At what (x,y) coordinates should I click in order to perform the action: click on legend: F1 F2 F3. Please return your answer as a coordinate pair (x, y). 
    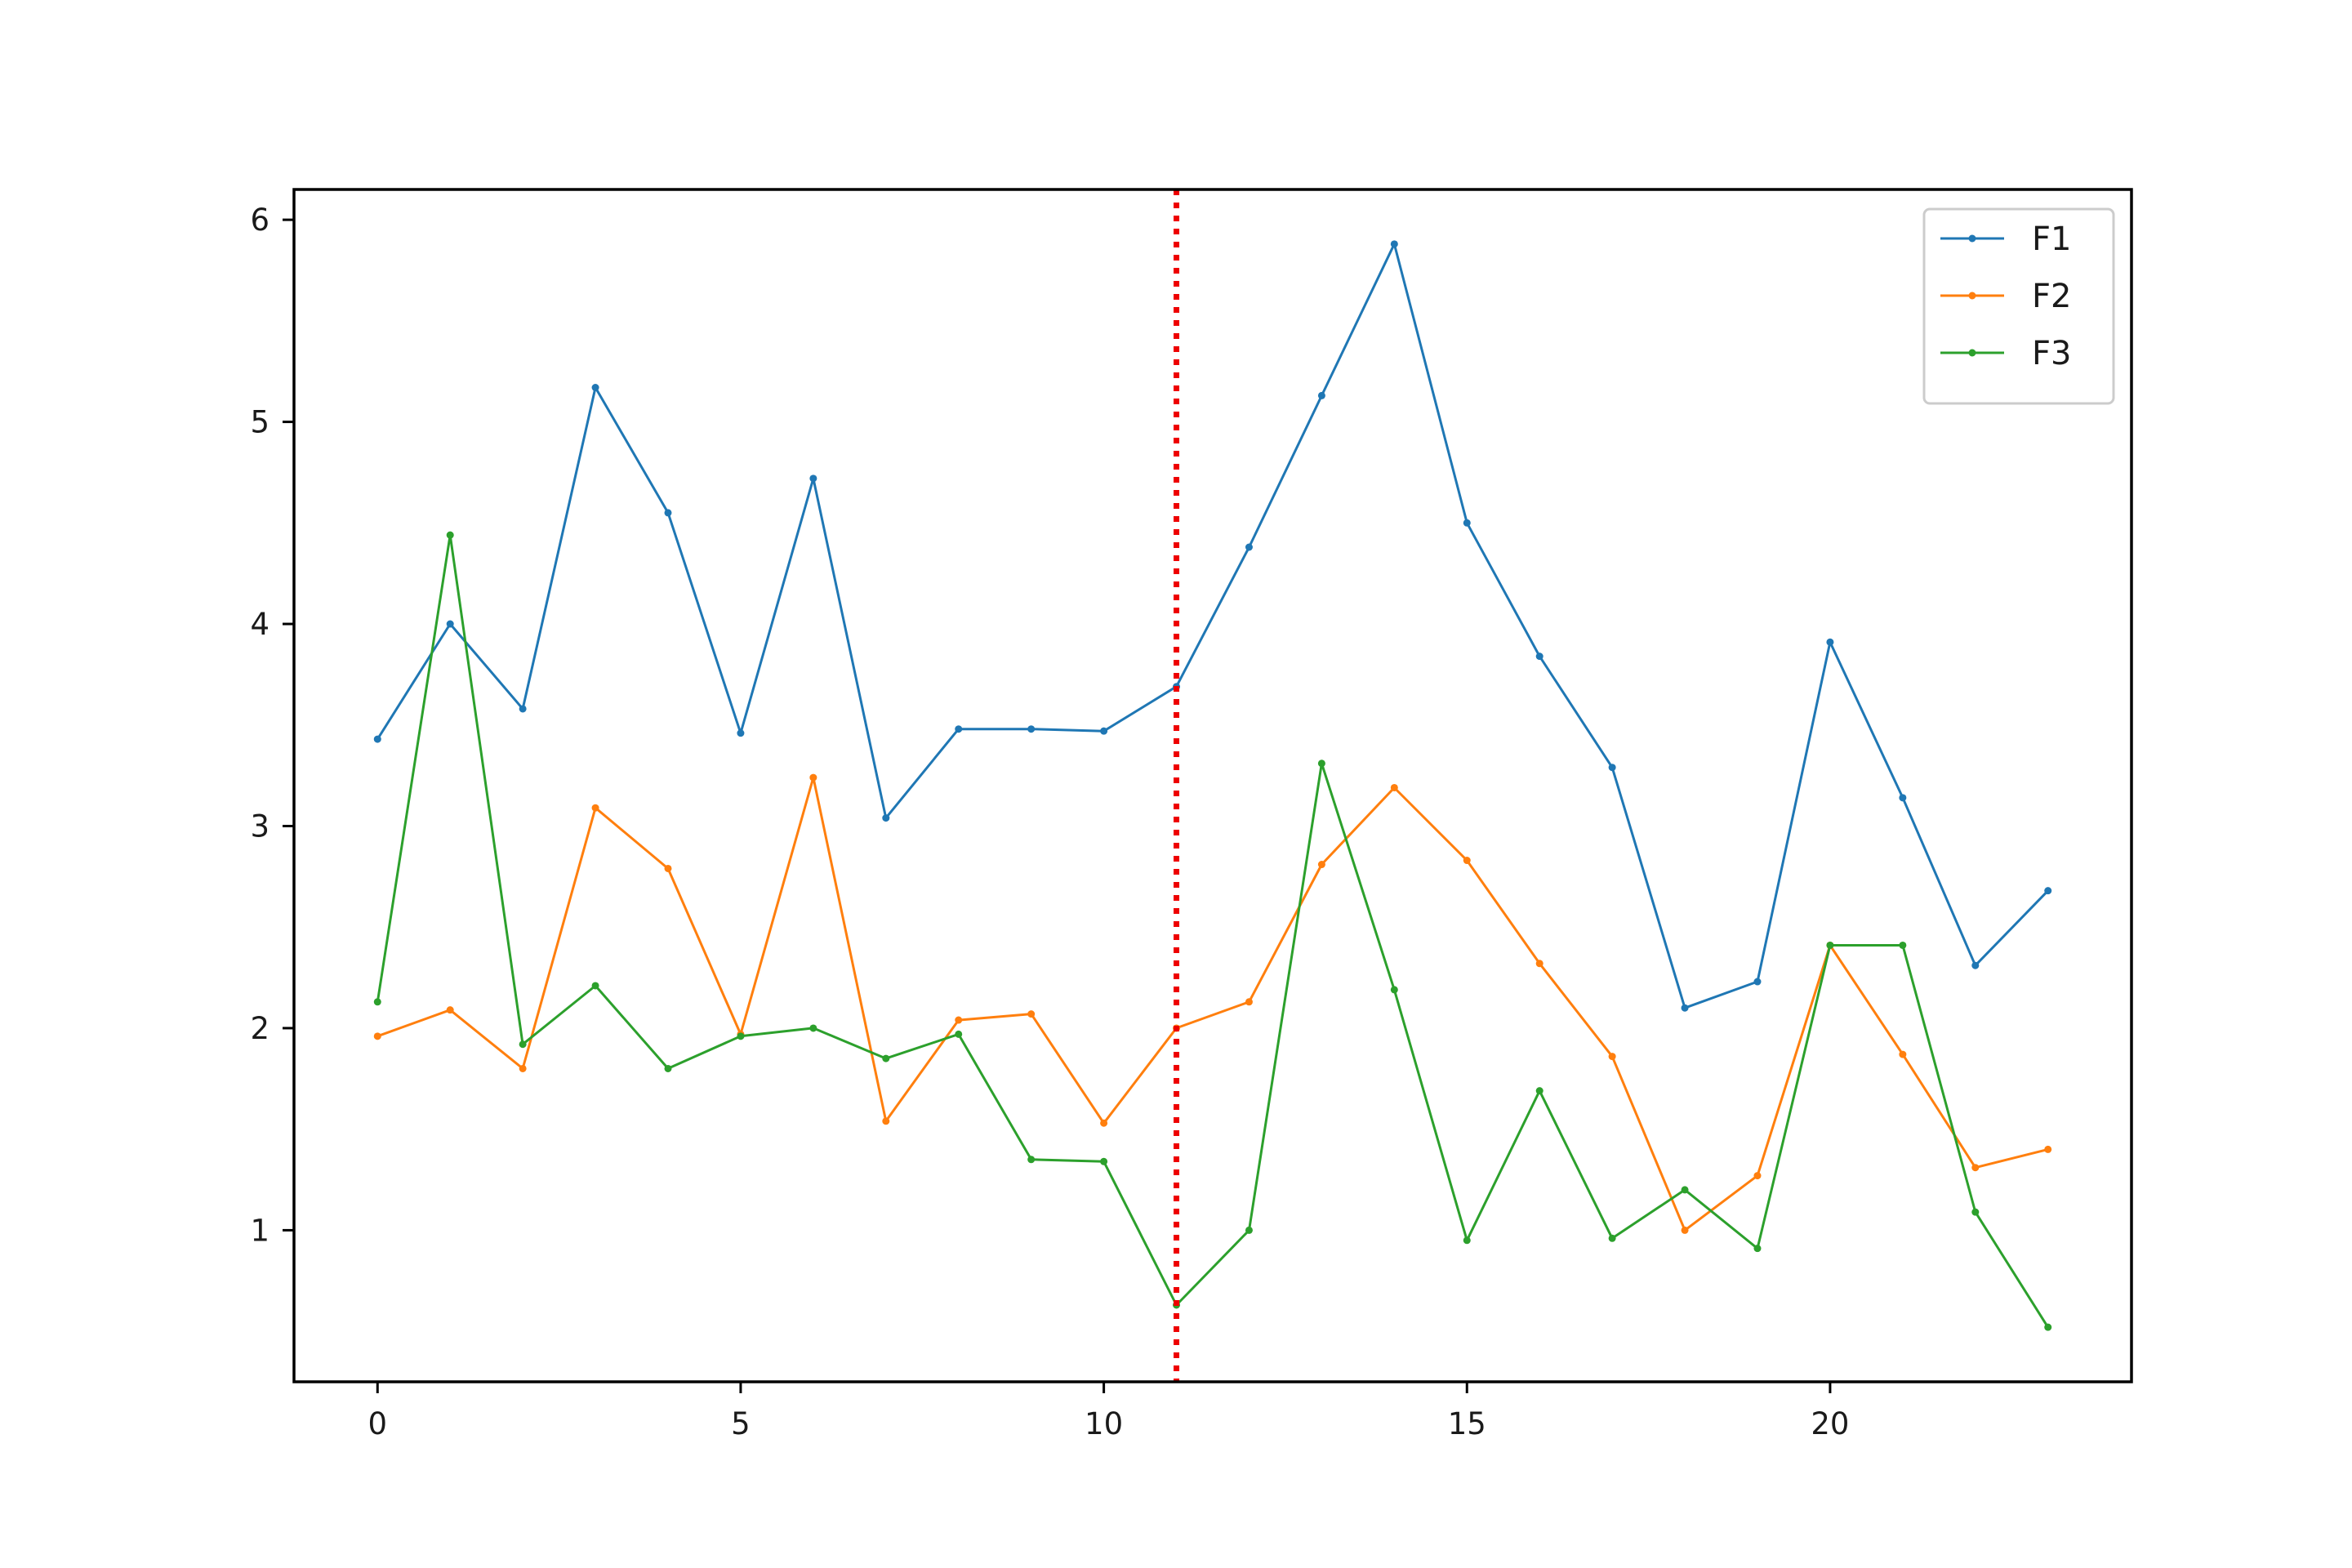
    Looking at the image, I should click on (2018, 306).